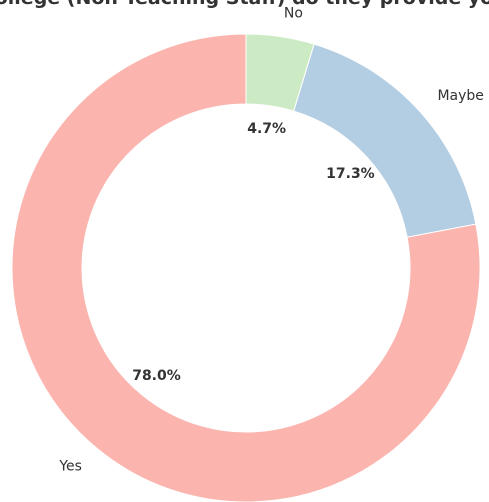 This screenshot has height=502, width=489. What do you see at coordinates (266, 129) in the screenshot?
I see `pct-label-no: 4.7%` at bounding box center [266, 129].